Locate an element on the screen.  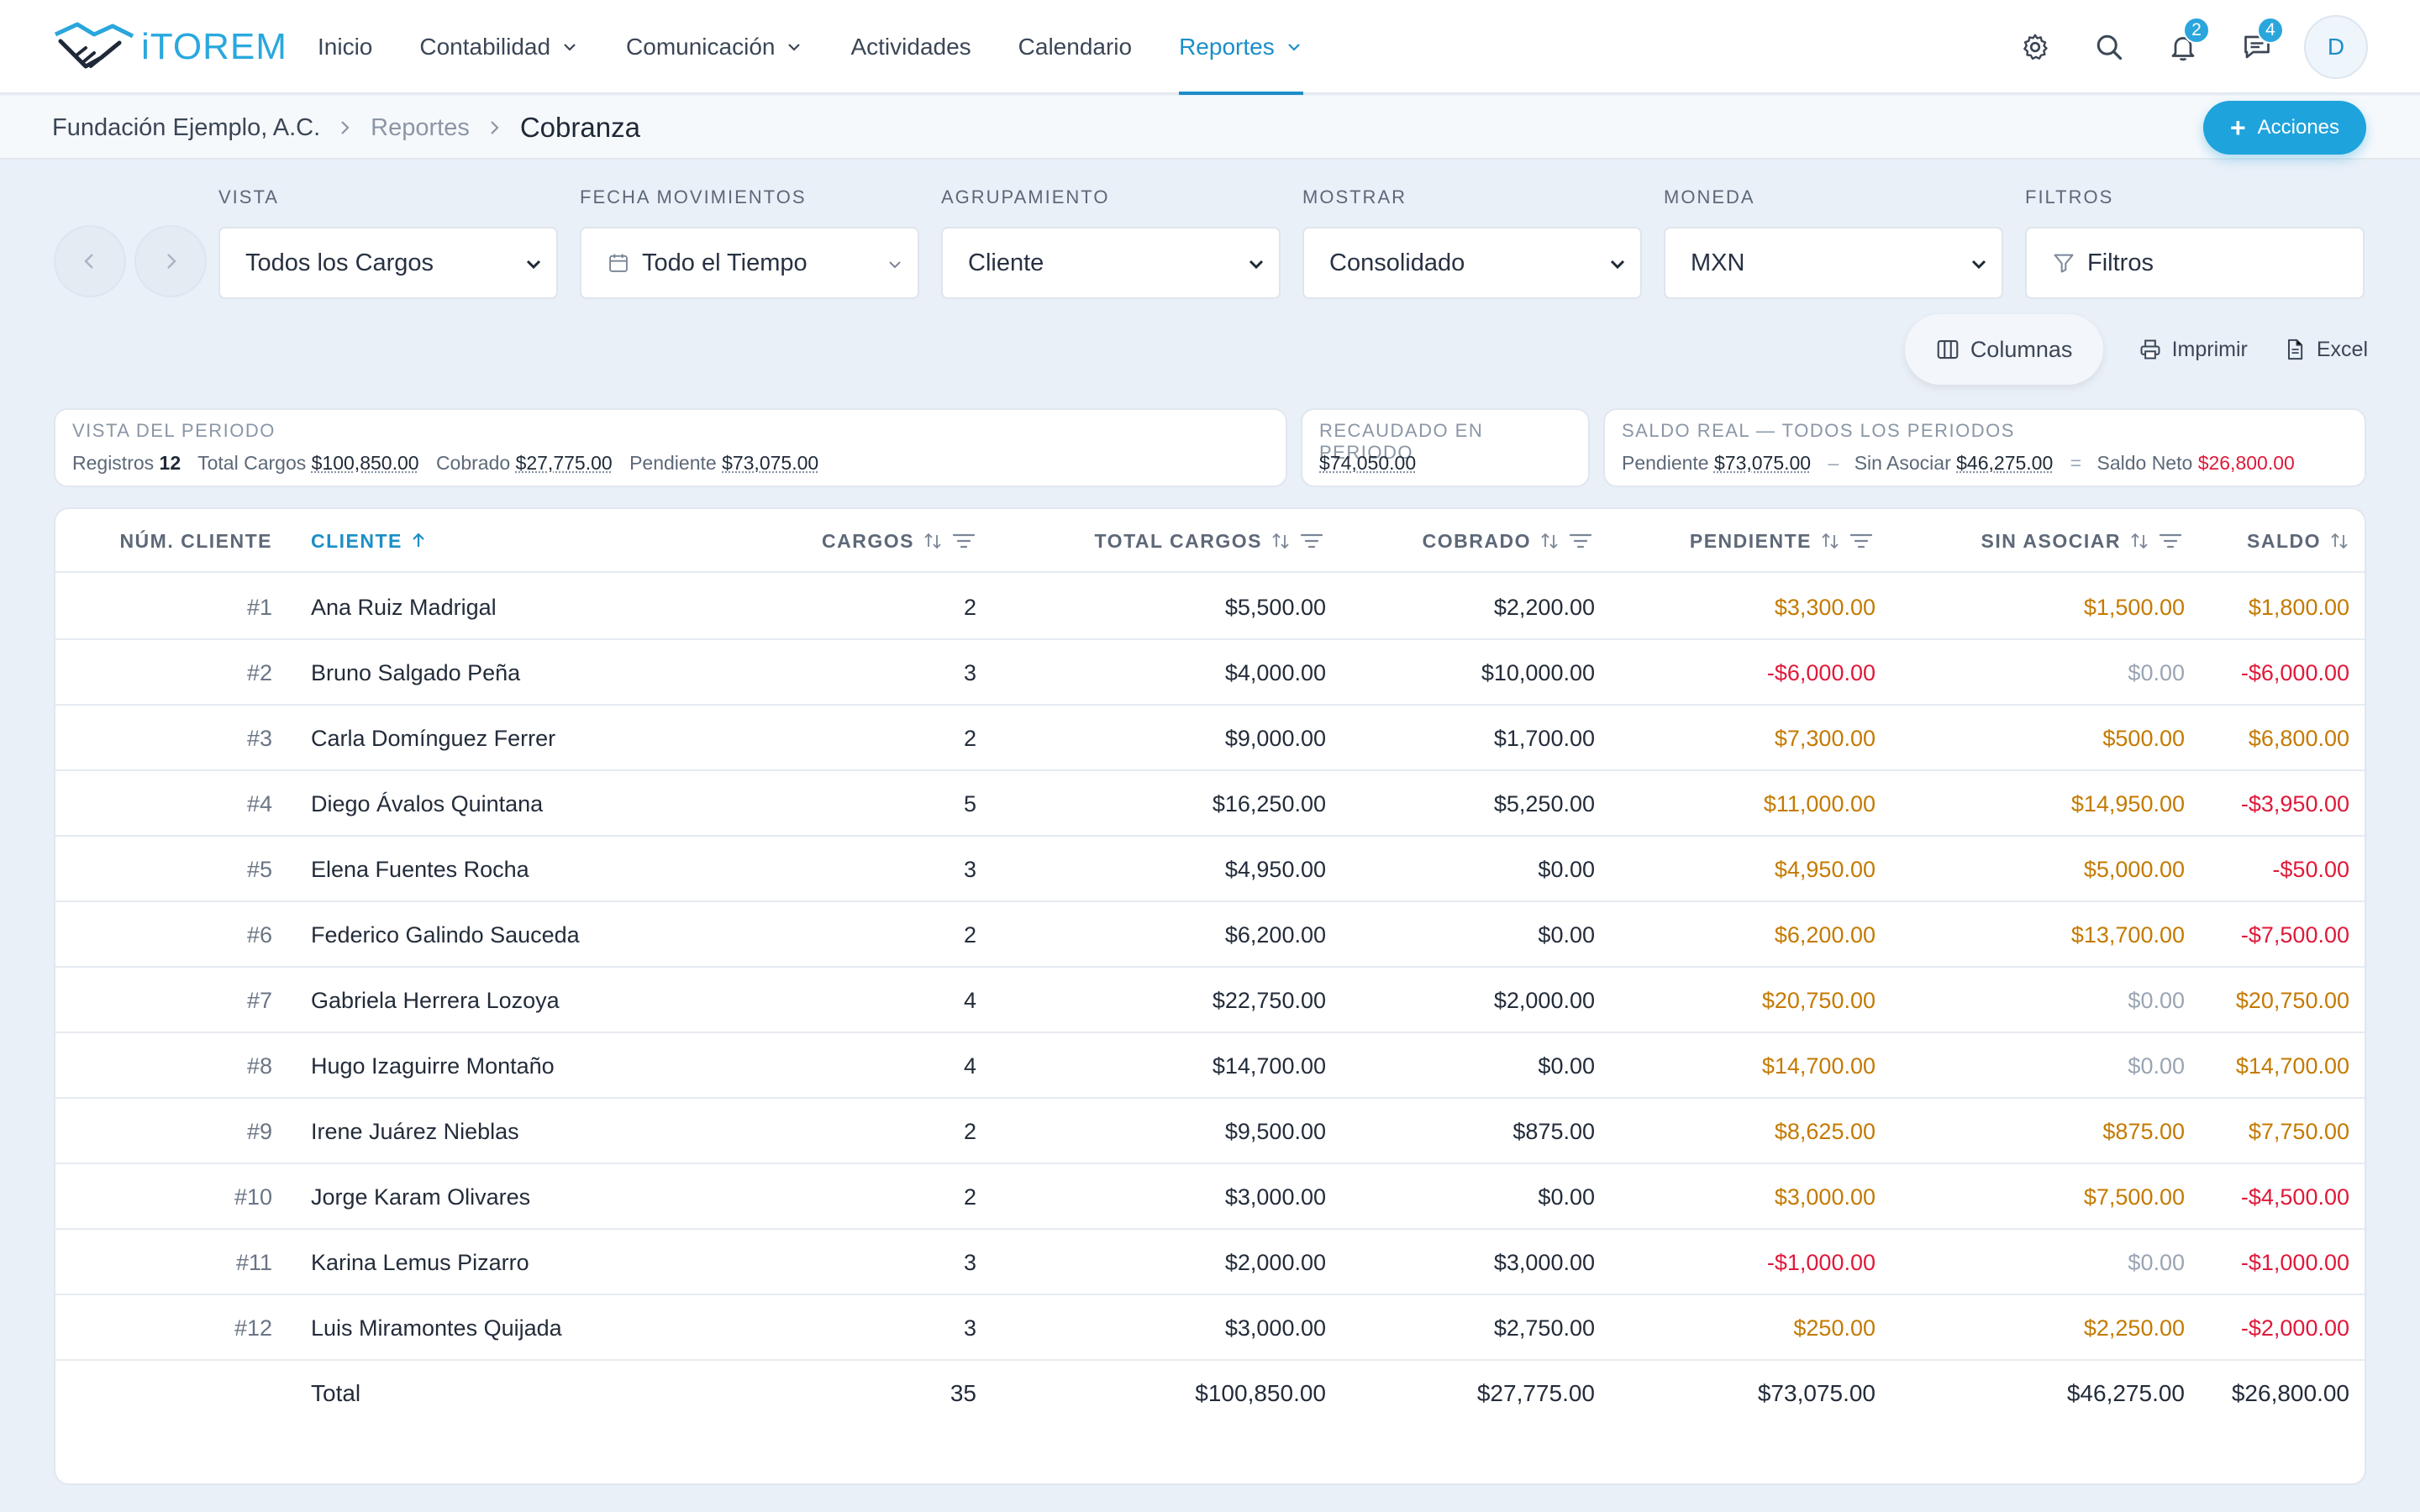
sort-icon is located at coordinates (1830, 541).